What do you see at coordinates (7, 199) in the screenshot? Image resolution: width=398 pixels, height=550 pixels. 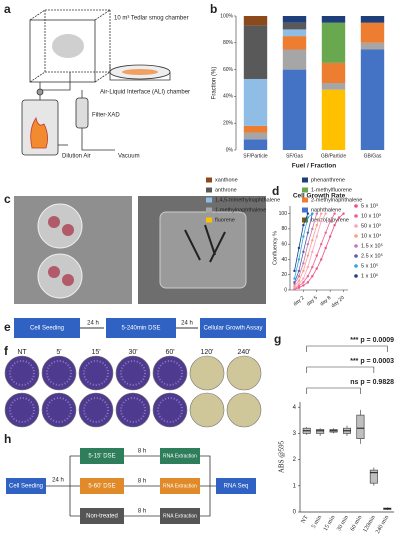 I see `panel-label: c` at bounding box center [7, 199].